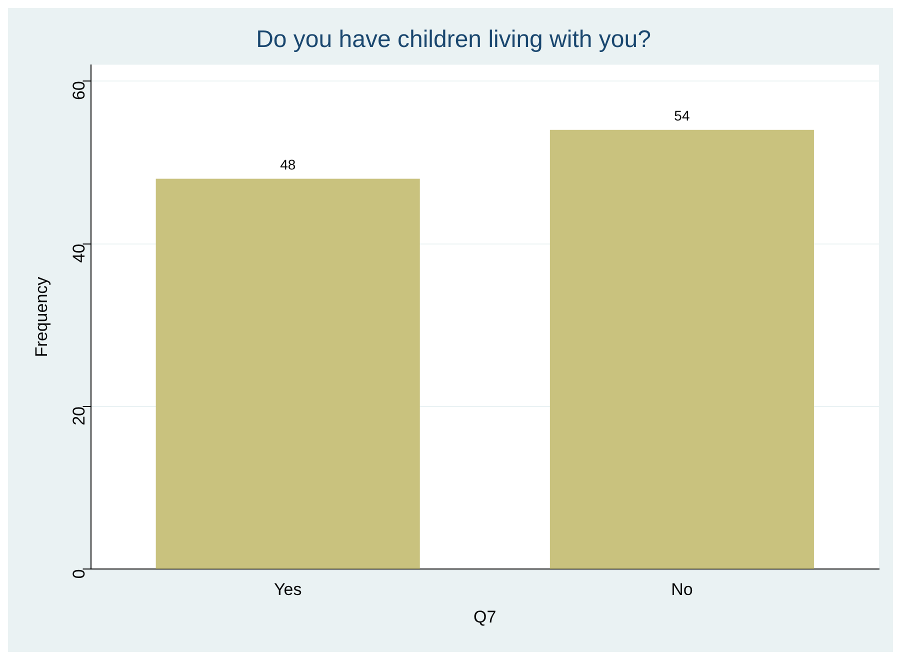 This screenshot has height=660, width=901. I want to click on data-label: 48, so click(288, 164).